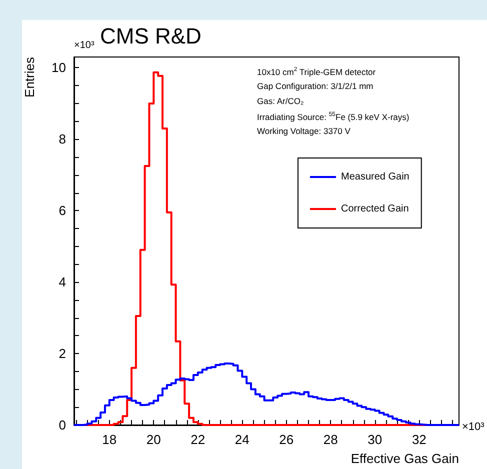 This screenshot has height=469, width=487. Describe the element at coordinates (280, 101) in the screenshot. I see `annotation: Gas: Ar/CO₂` at that location.